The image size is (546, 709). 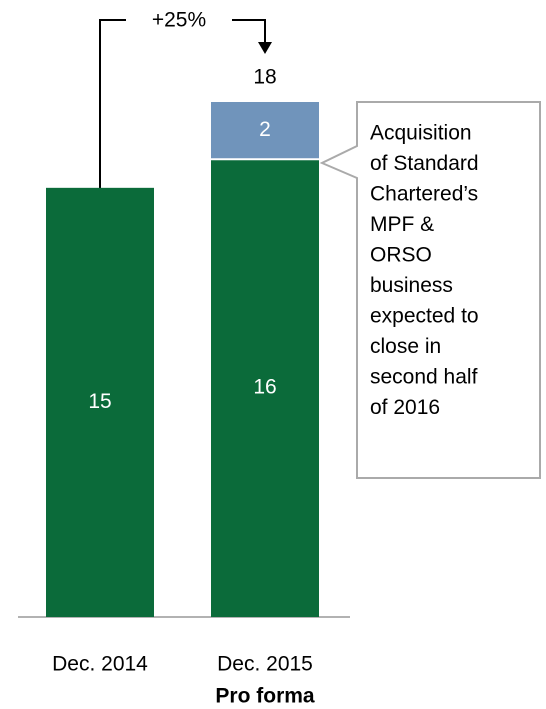 I want to click on callout-text: of Standard, so click(x=424, y=163).